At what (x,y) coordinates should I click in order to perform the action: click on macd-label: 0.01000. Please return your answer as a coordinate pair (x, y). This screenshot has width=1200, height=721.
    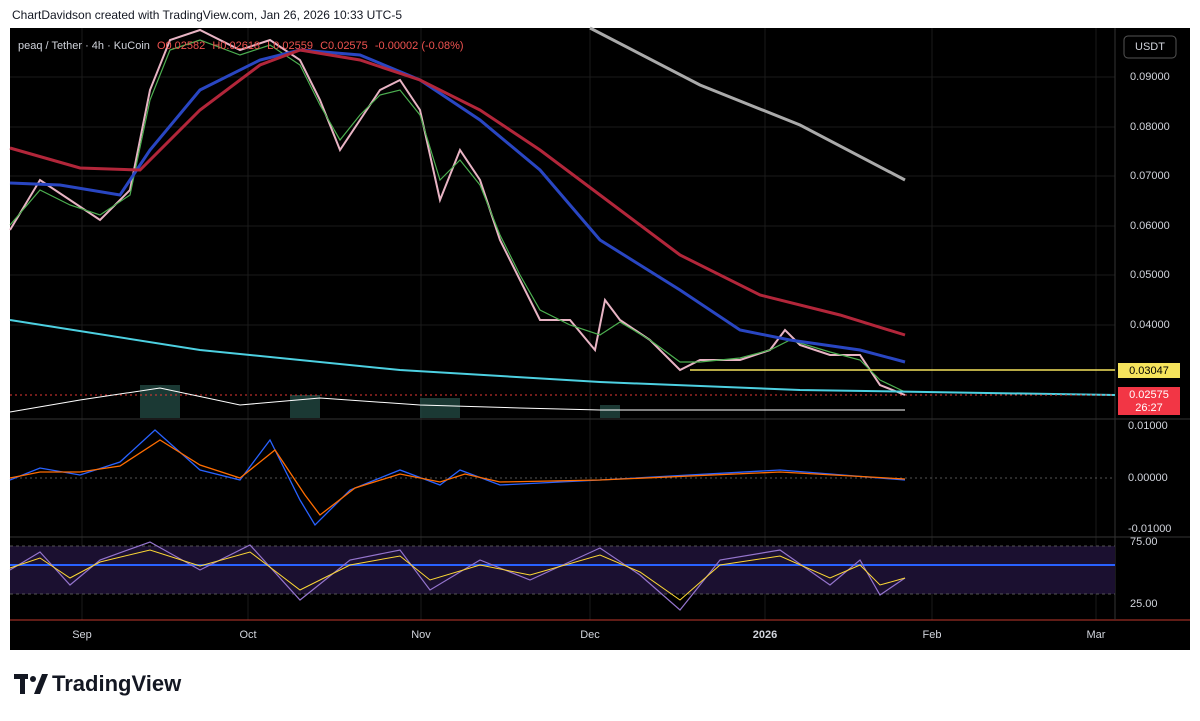
    Looking at the image, I should click on (1148, 426).